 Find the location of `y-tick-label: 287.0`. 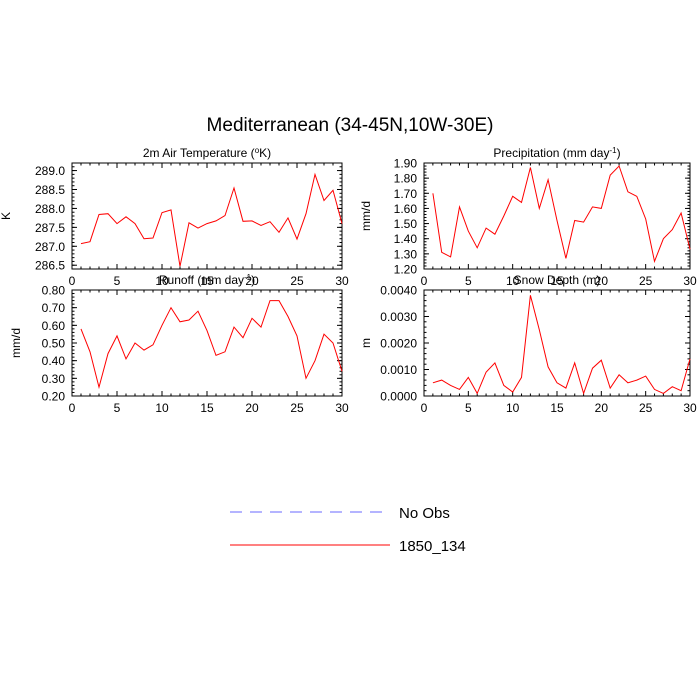

y-tick-label: 287.0 is located at coordinates (50, 247).